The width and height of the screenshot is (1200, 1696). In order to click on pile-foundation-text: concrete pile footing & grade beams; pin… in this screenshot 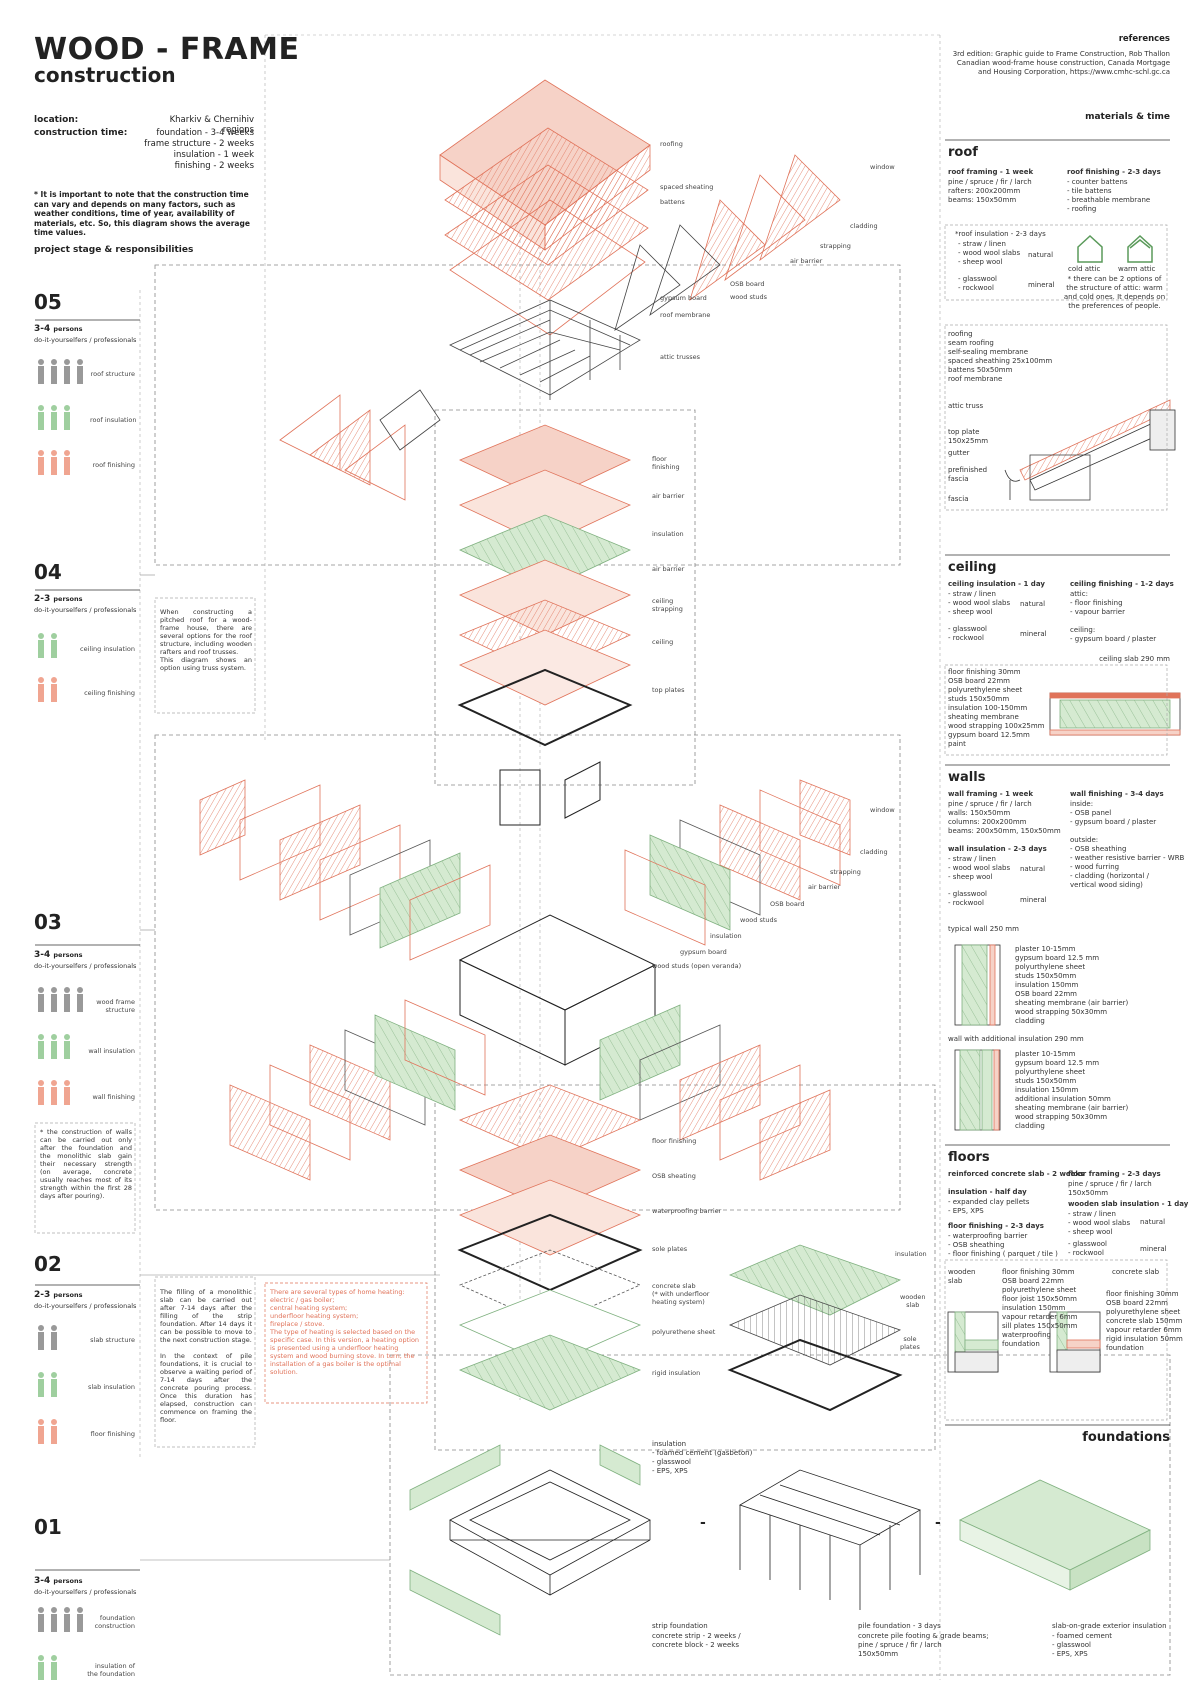, I will do `click(923, 1645)`.